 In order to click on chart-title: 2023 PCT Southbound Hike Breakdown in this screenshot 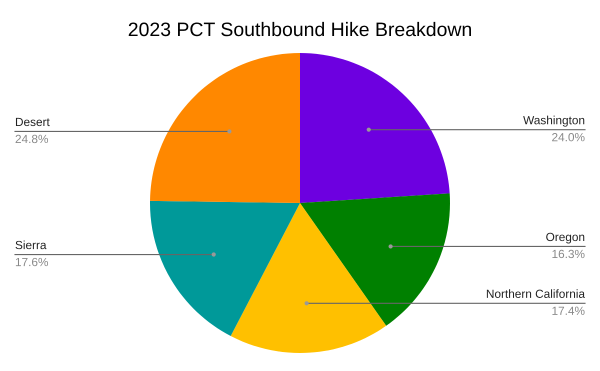, I will do `click(299, 29)`.